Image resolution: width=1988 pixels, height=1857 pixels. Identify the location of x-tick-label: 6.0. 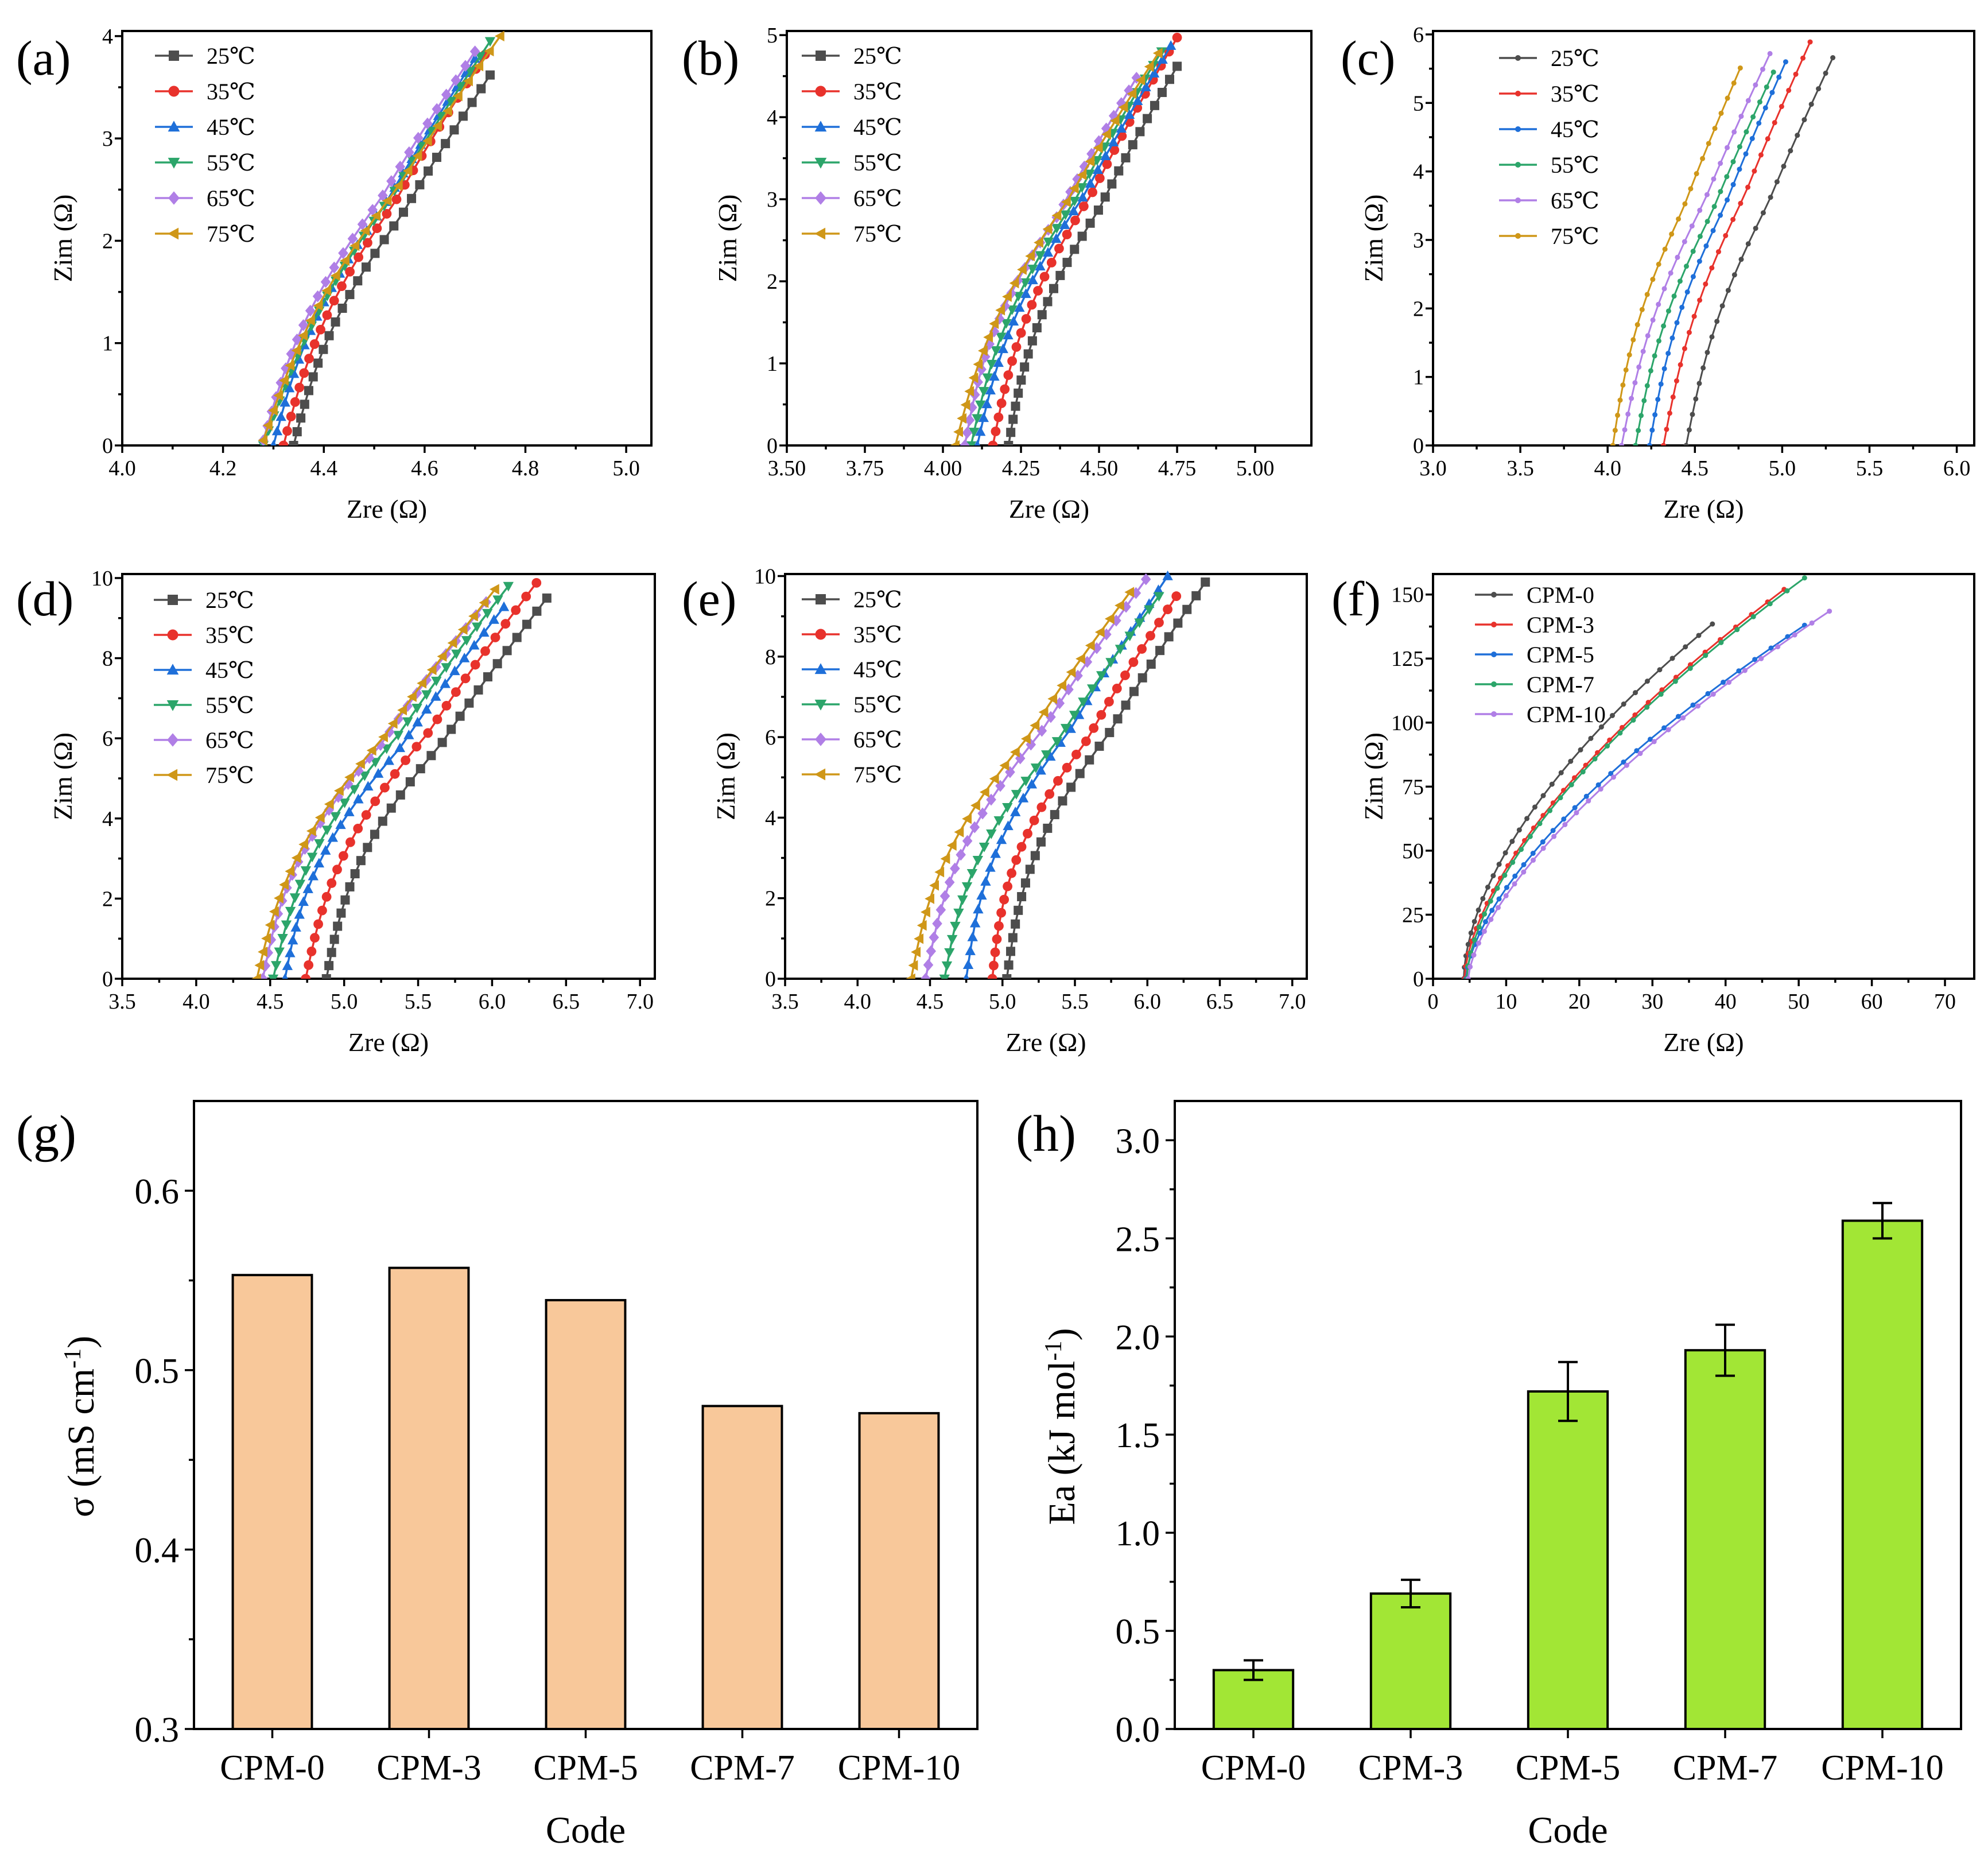
(1148, 1002).